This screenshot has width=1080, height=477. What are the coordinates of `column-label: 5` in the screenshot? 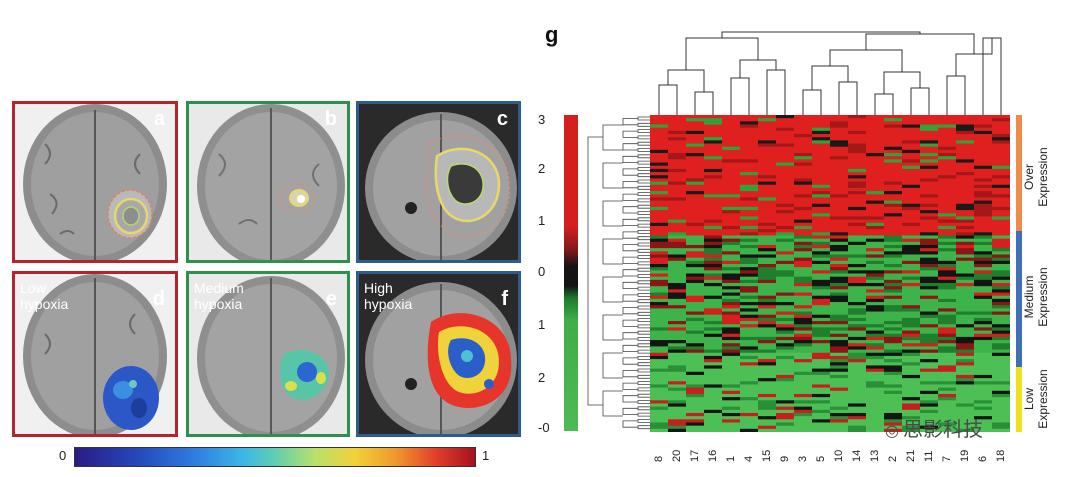 It's located at (821, 458).